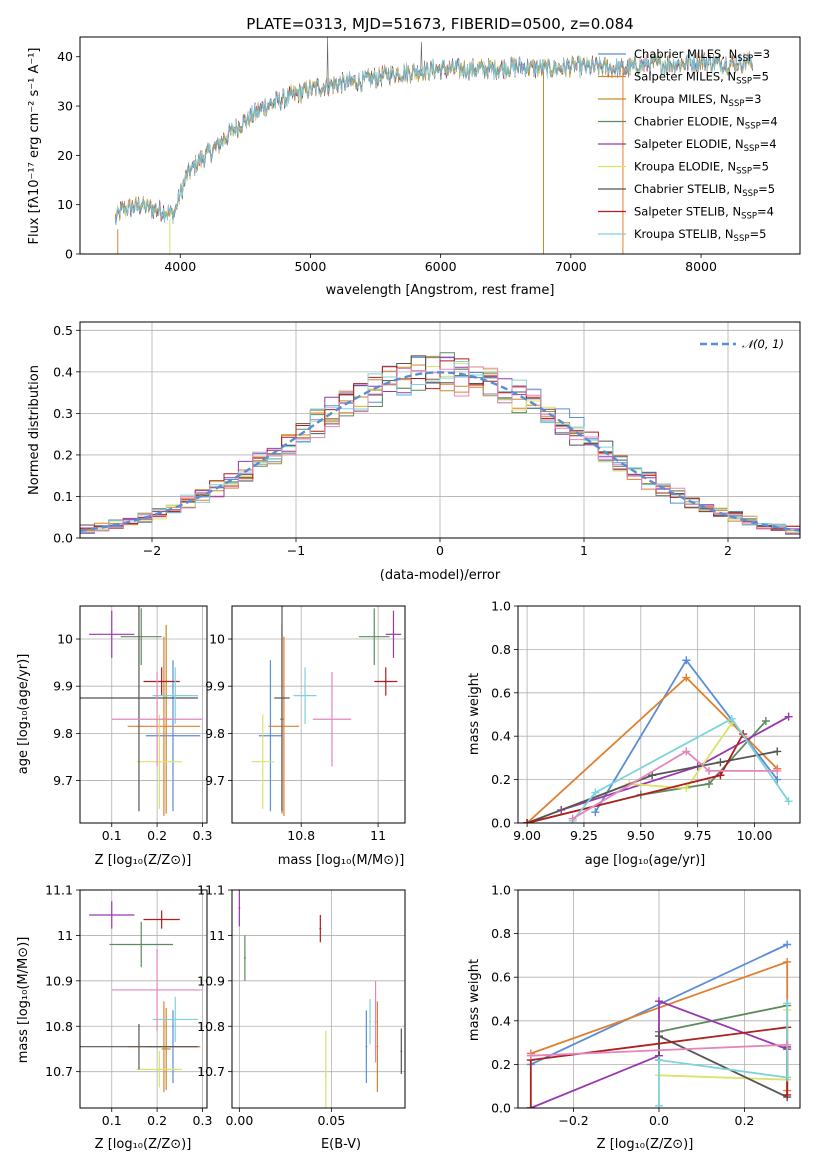 This screenshot has width=819, height=1170. What do you see at coordinates (69, 254) in the screenshot?
I see `y-tick-label: 0` at bounding box center [69, 254].